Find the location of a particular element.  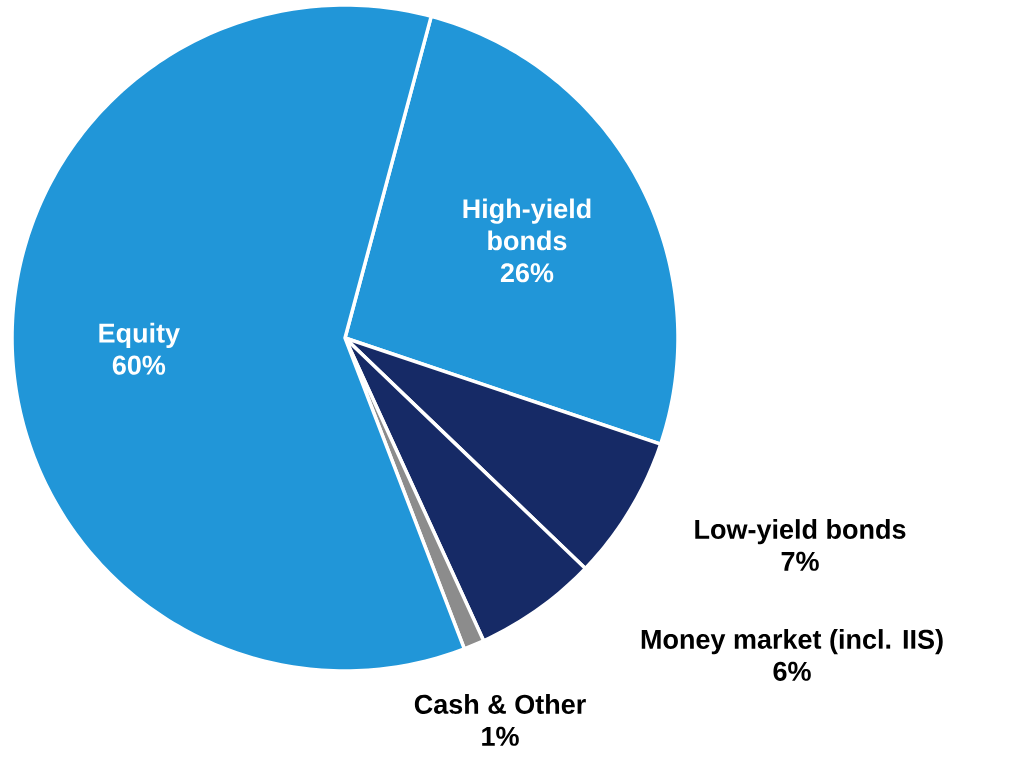

slice-label: High-yield bonds is located at coordinates (527, 224).